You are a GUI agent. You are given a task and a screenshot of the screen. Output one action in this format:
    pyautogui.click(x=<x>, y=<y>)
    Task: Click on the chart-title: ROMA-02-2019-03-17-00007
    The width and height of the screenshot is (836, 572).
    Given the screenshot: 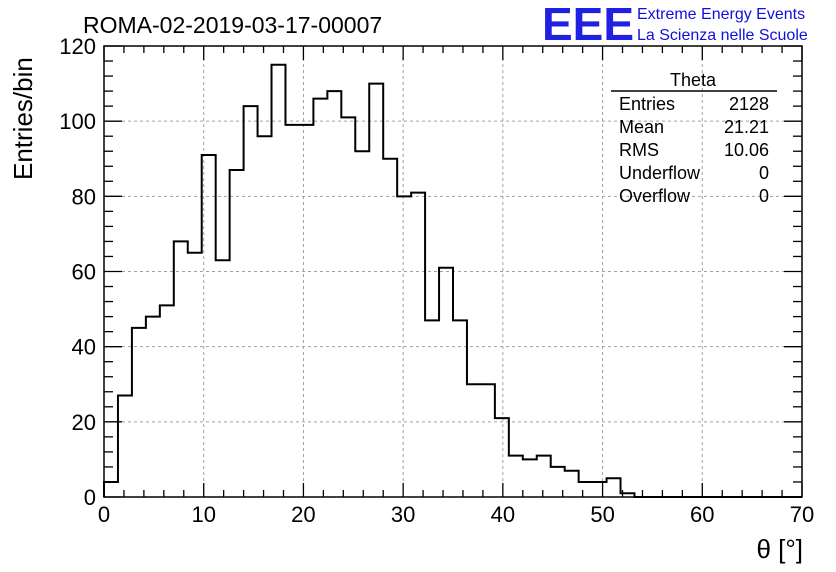 What is the action you would take?
    pyautogui.click(x=232, y=25)
    